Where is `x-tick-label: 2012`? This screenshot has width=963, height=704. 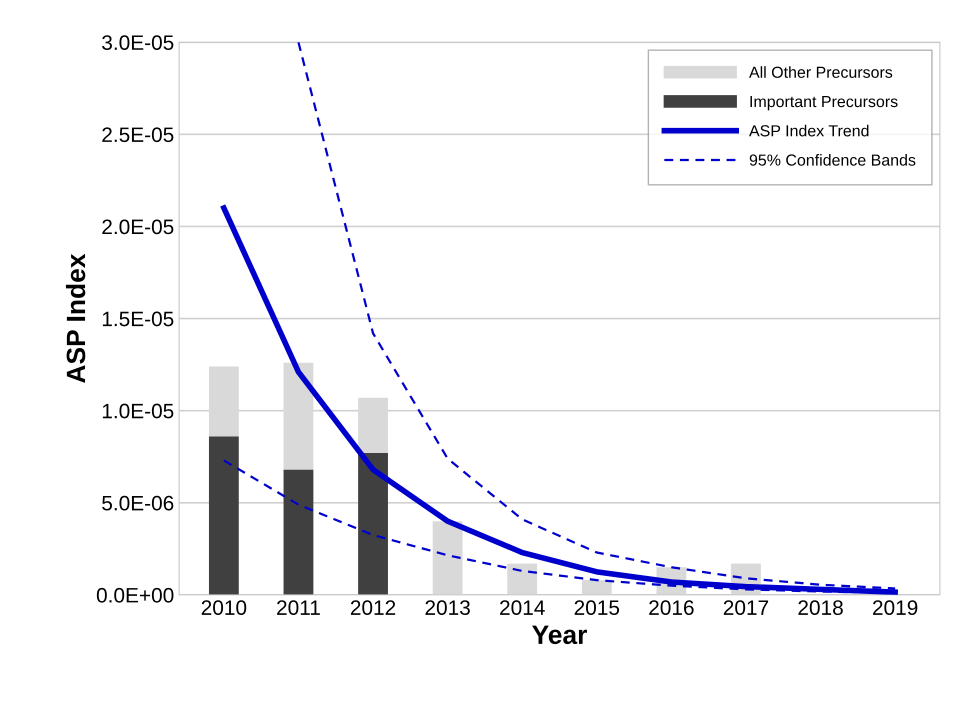
x-tick-label: 2012 is located at coordinates (373, 608).